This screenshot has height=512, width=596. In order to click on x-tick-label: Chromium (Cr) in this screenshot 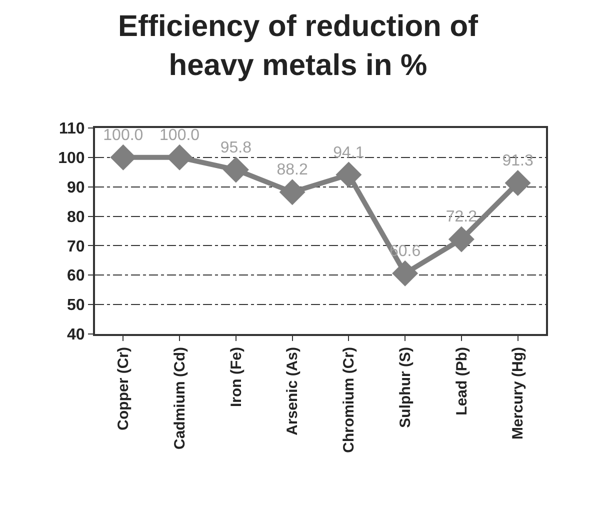, I will do `click(349, 399)`.